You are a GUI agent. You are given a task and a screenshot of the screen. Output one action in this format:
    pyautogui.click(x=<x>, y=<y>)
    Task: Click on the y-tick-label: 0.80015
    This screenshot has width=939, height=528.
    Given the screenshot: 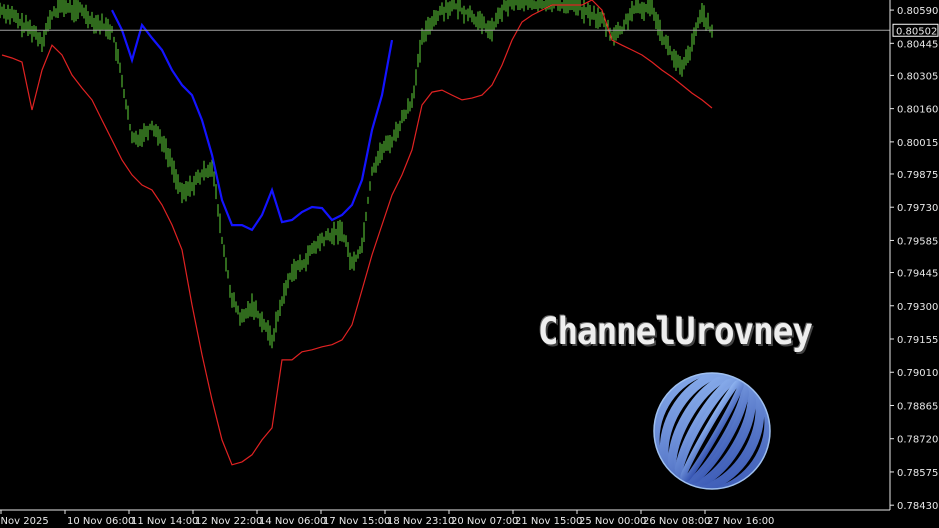 What is the action you would take?
    pyautogui.click(x=917, y=143)
    